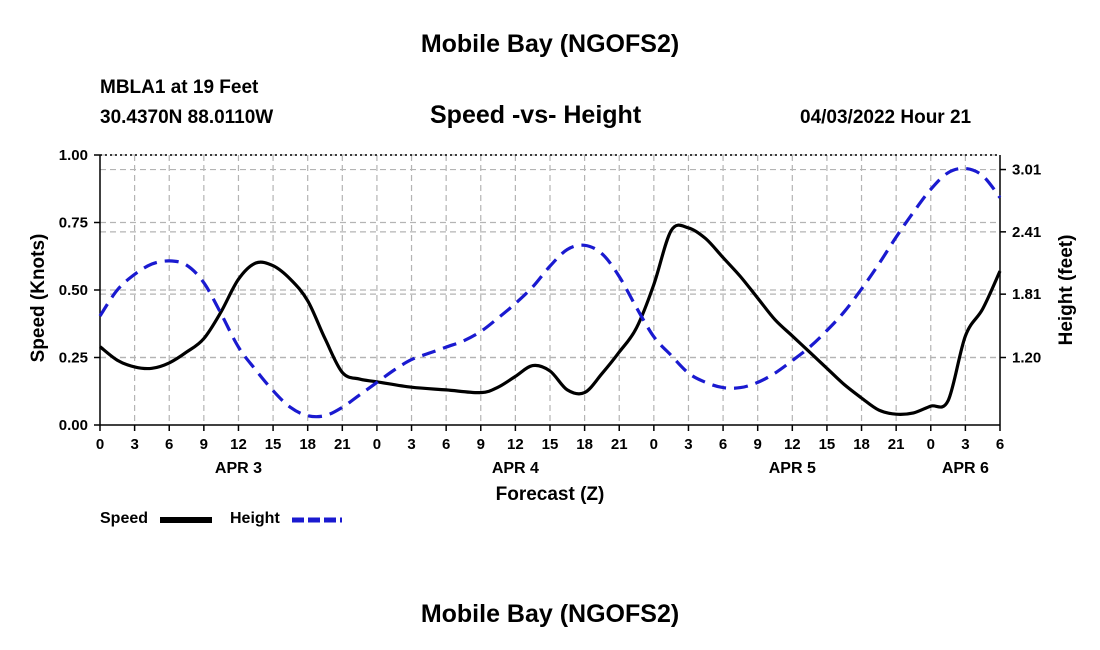 This screenshot has width=1100, height=650. What do you see at coordinates (73, 155) in the screenshot?
I see `y-tick-label: 1.00` at bounding box center [73, 155].